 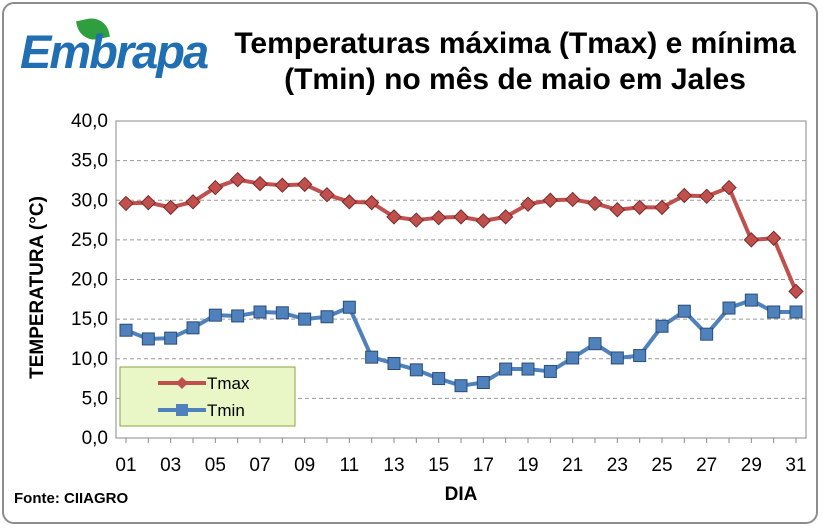 What do you see at coordinates (71, 498) in the screenshot?
I see `source-note: Fonte: CIIAGRO` at bounding box center [71, 498].